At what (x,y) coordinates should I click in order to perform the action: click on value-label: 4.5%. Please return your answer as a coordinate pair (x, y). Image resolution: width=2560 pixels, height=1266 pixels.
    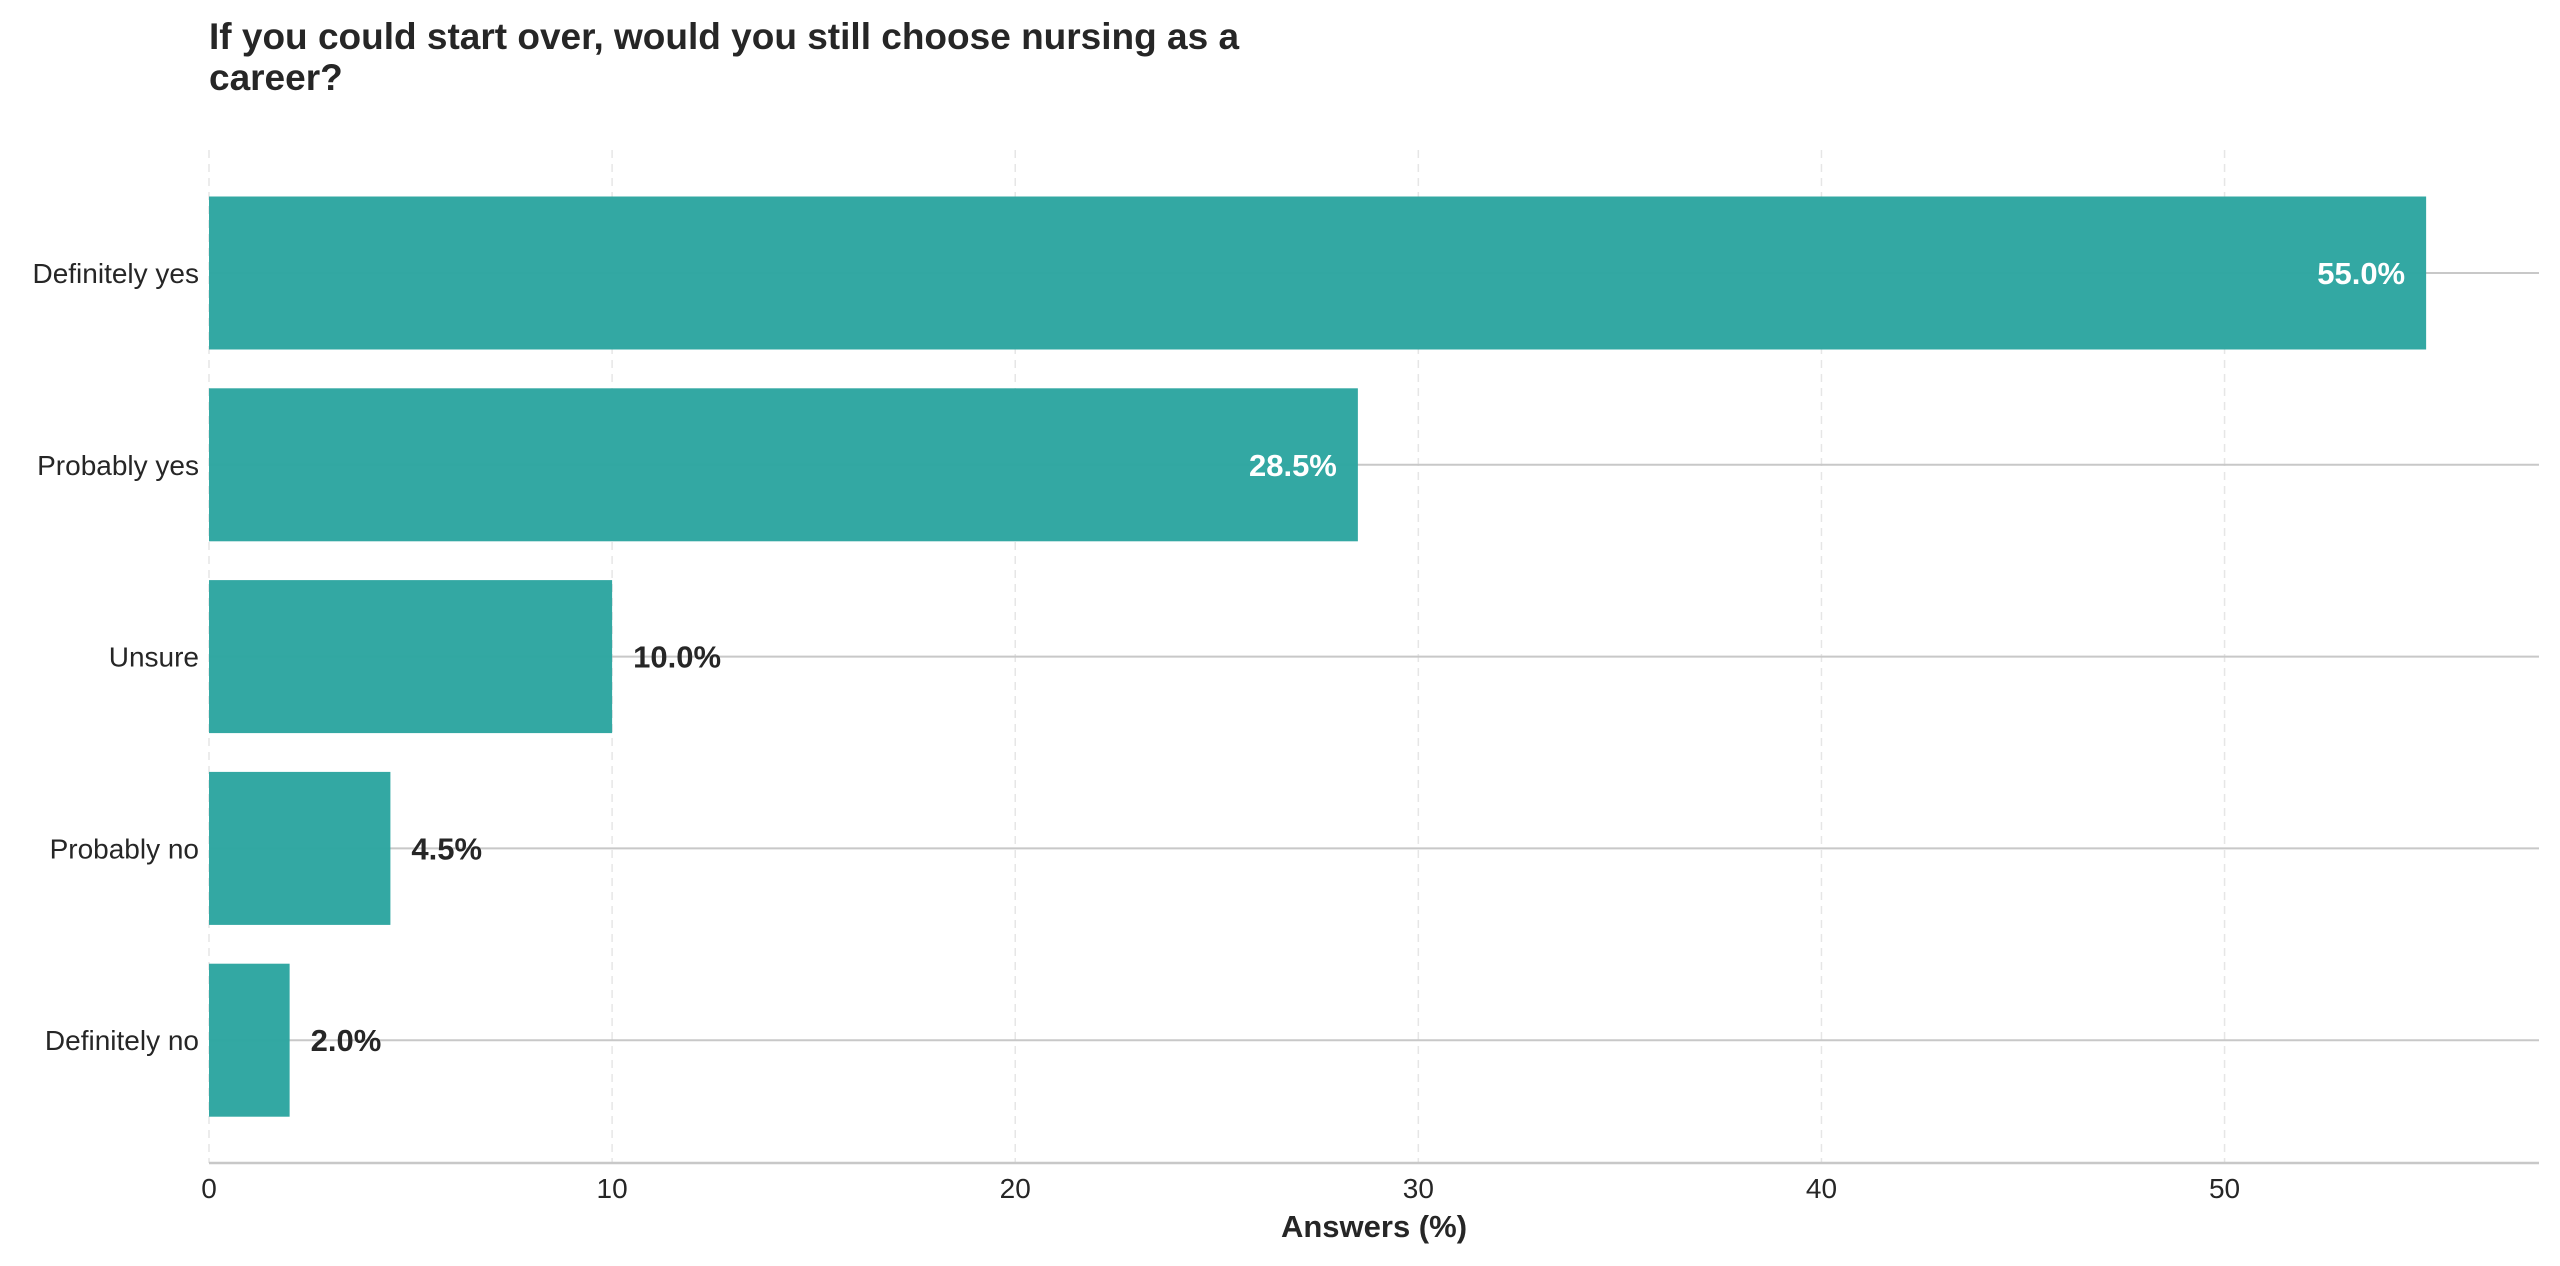
    Looking at the image, I should click on (446, 848).